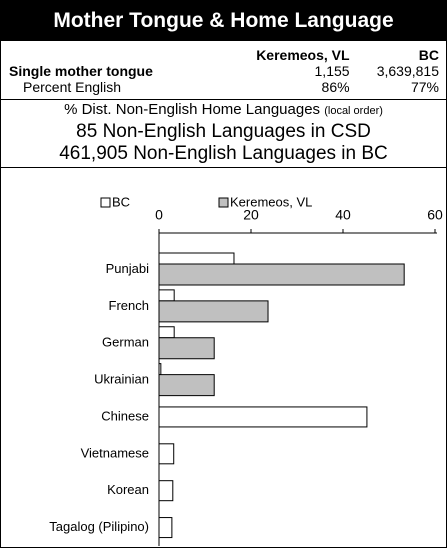 This screenshot has width=447, height=548. Describe the element at coordinates (435, 215) in the screenshot. I see `x-tick-label: 60` at that location.